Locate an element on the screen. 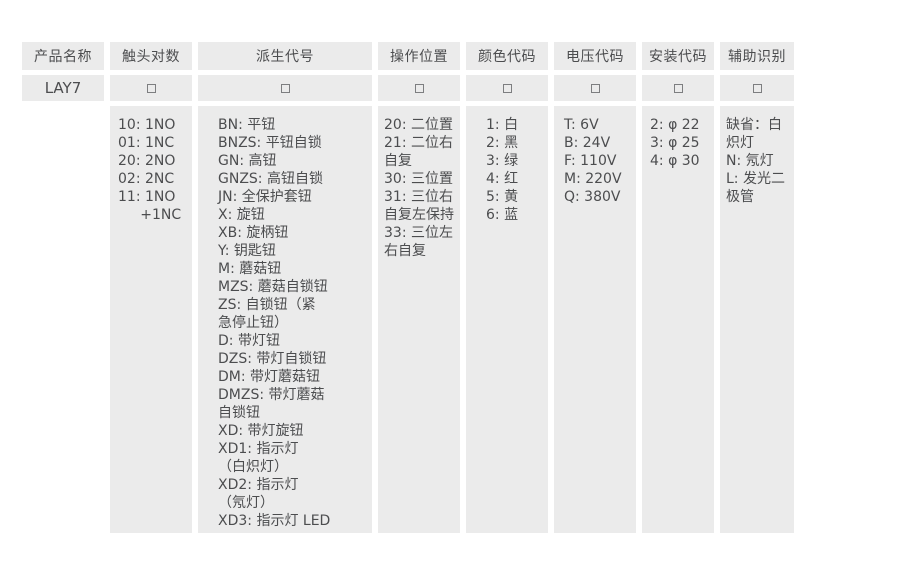 The height and width of the screenshot is (576, 900). option-line: 21: 二位右 is located at coordinates (418, 143).